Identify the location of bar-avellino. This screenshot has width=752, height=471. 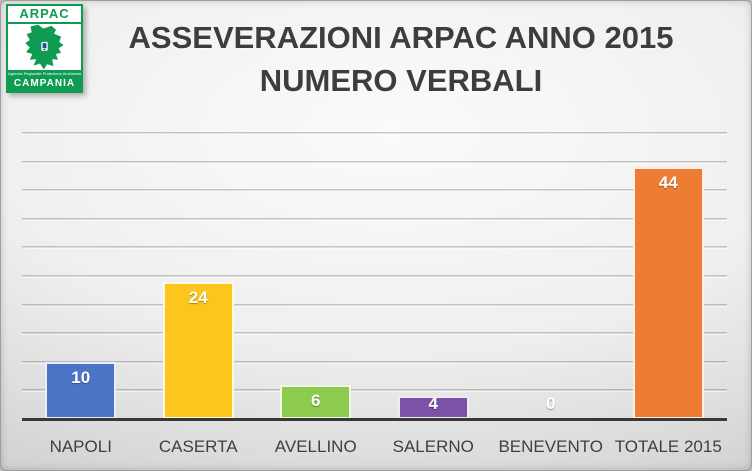
(316, 401).